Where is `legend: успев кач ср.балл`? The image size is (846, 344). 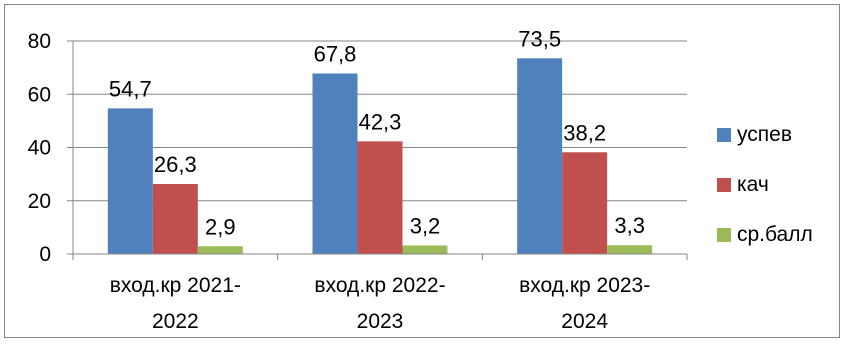 legend: успев кач ср.балл is located at coordinates (765, 184).